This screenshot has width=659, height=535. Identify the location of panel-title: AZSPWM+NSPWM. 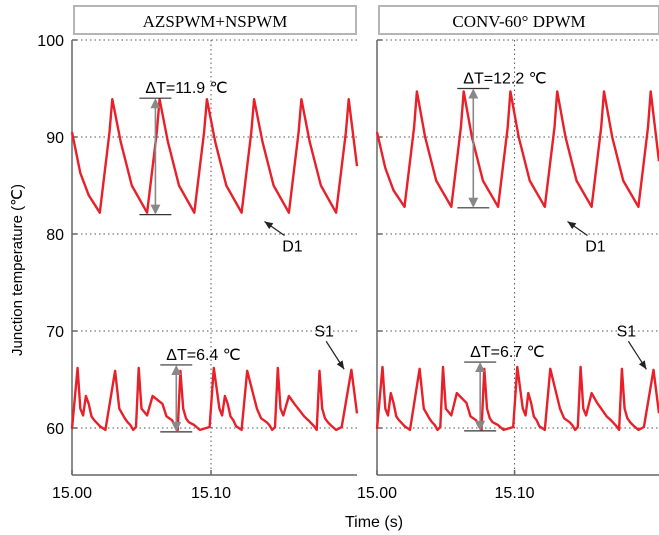
(215, 21).